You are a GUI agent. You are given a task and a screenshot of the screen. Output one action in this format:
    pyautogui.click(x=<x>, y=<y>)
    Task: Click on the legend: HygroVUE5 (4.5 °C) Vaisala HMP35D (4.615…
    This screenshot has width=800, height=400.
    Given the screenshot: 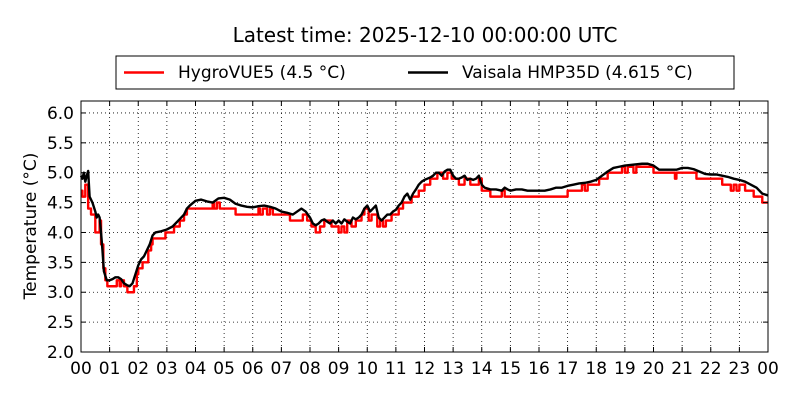 What is the action you would take?
    pyautogui.click(x=425, y=72)
    